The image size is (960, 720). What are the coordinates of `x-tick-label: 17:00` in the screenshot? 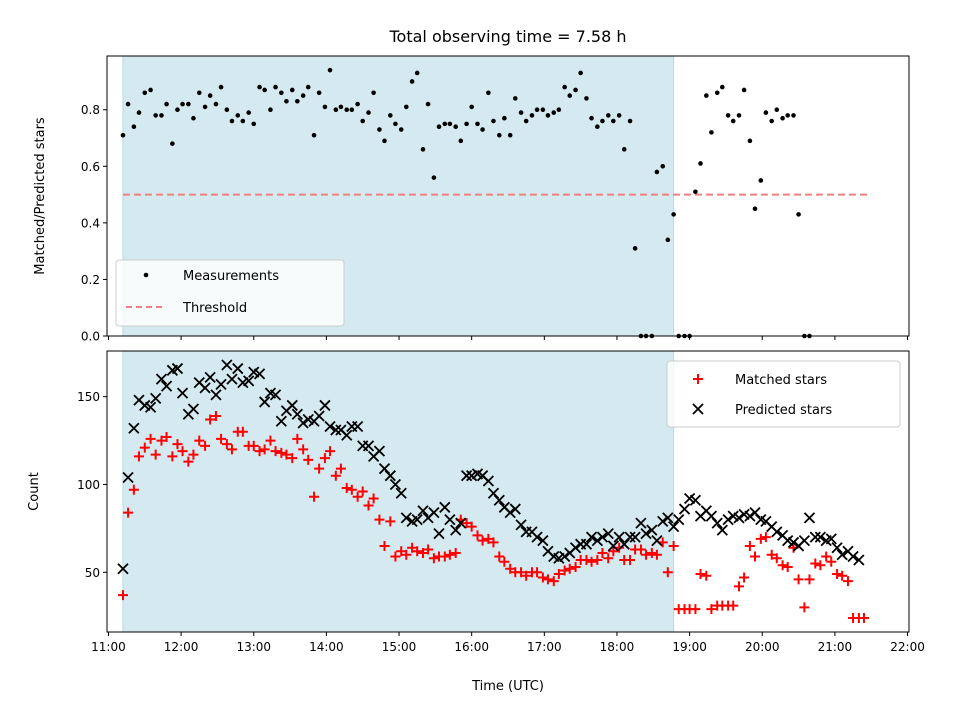 It's located at (544, 647).